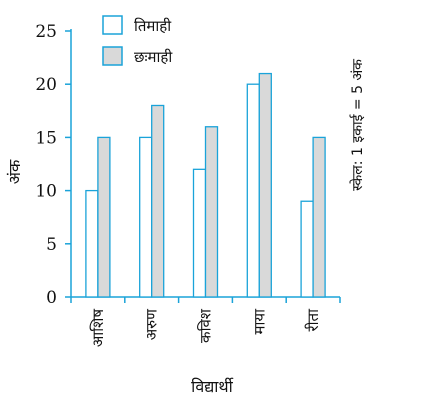 This screenshot has width=422, height=415. What do you see at coordinates (153, 26) in the screenshot?
I see `legend-label-quarterly: तिमाही` at bounding box center [153, 26].